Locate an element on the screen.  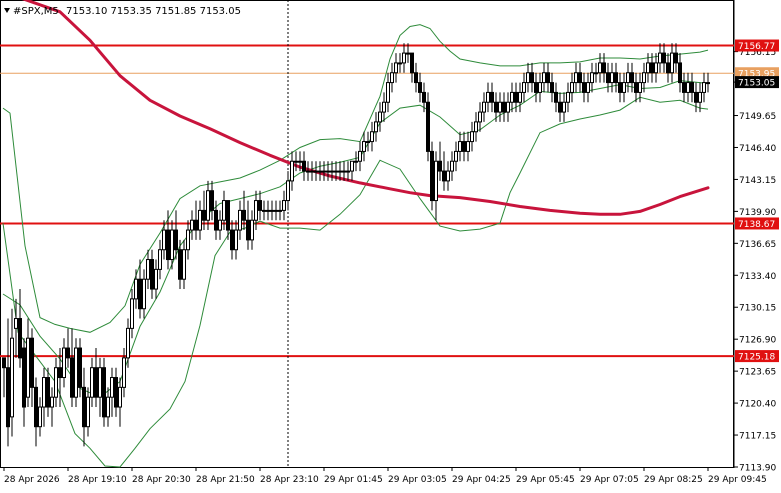
y-tick-label: 7126.90 is located at coordinates (757, 341).